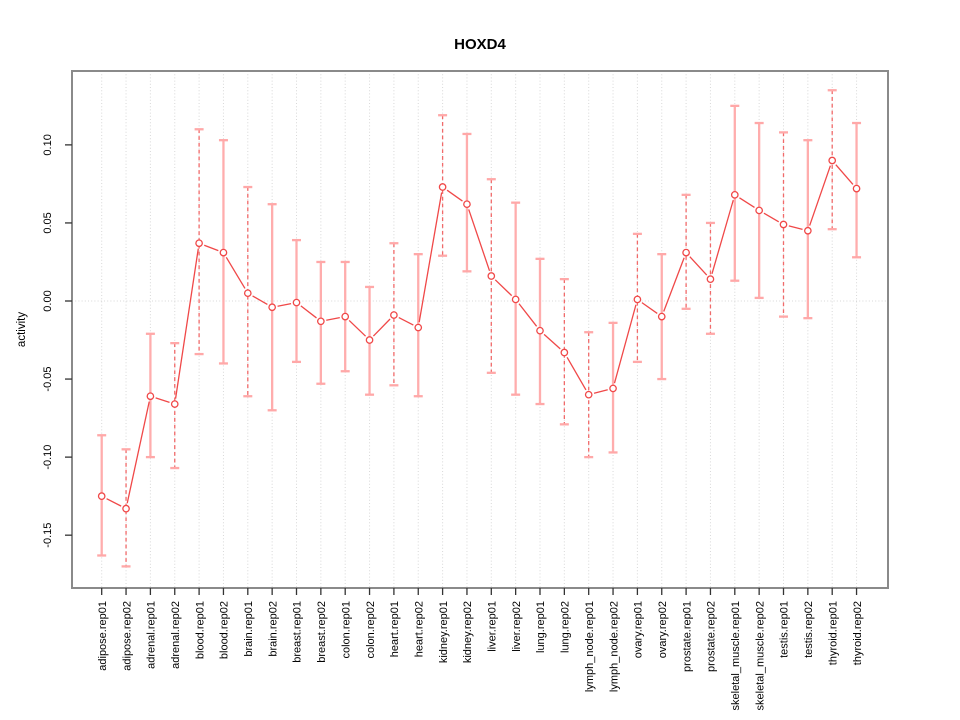  What do you see at coordinates (127, 636) in the screenshot?
I see `x-tick-label: adipose.rep02` at bounding box center [127, 636].